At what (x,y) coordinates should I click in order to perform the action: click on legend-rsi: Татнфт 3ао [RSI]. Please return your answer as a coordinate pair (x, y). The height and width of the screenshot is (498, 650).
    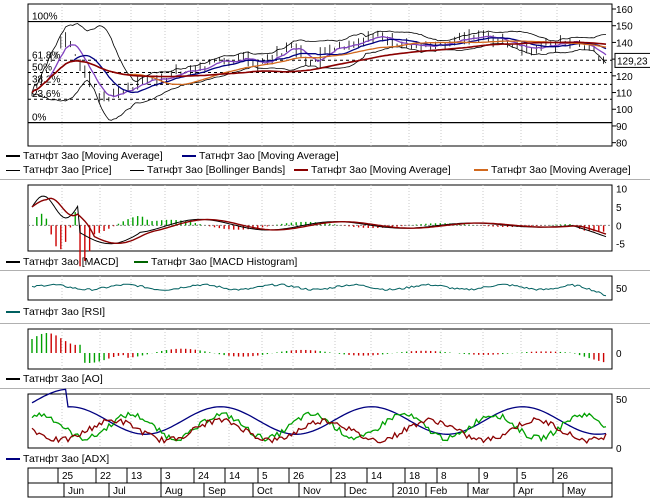
    Looking at the image, I should click on (55, 312).